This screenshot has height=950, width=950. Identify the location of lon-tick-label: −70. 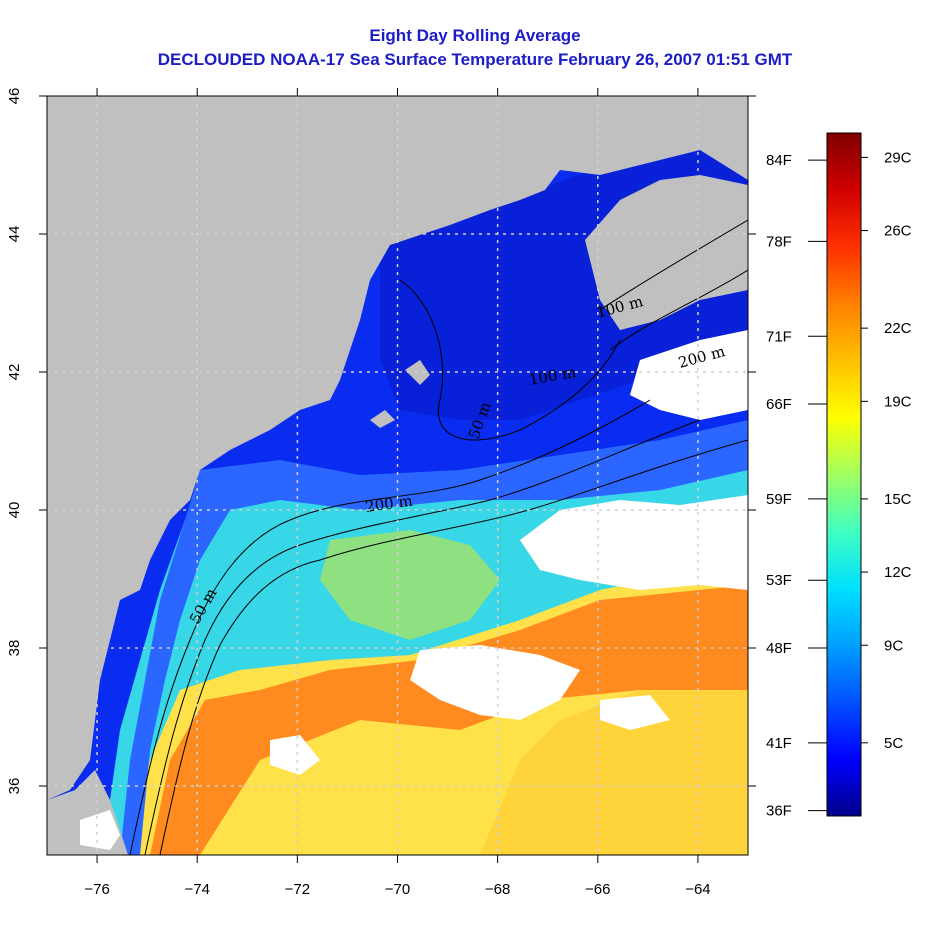
(397, 889).